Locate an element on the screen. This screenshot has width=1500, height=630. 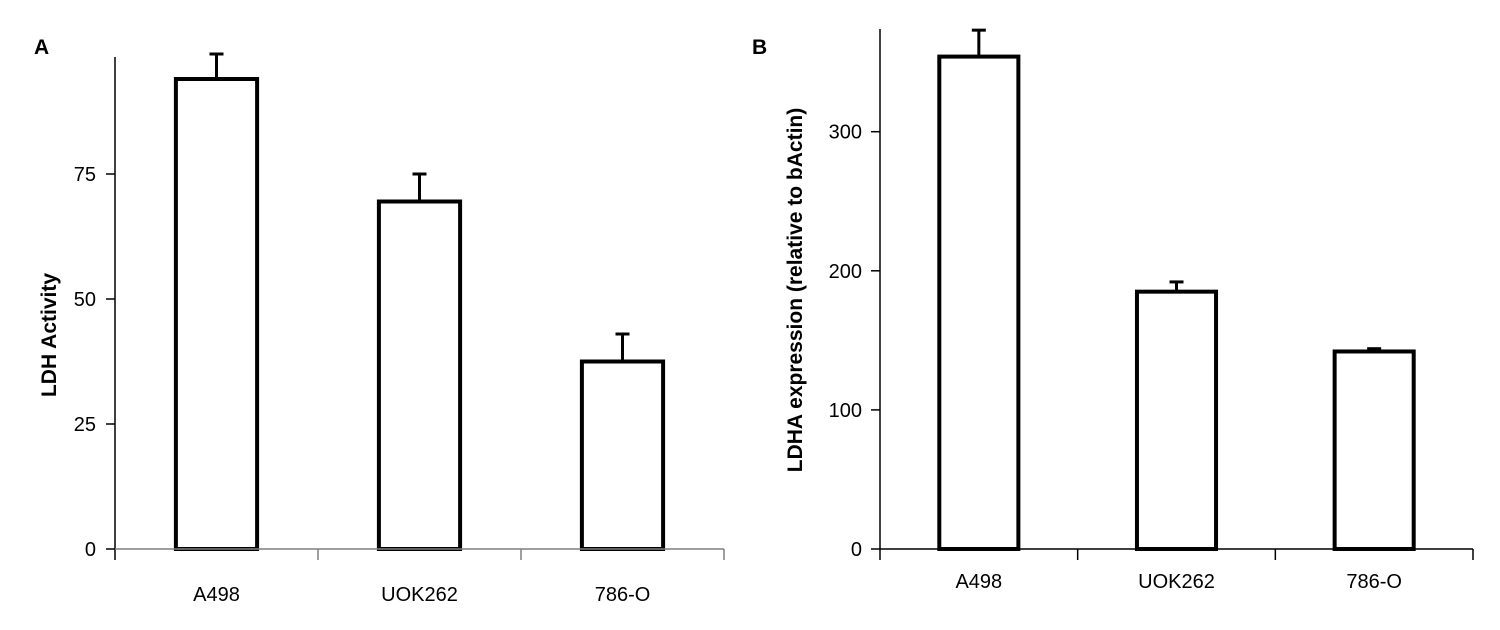
panel-b-error-bars is located at coordinates (1176, 190).